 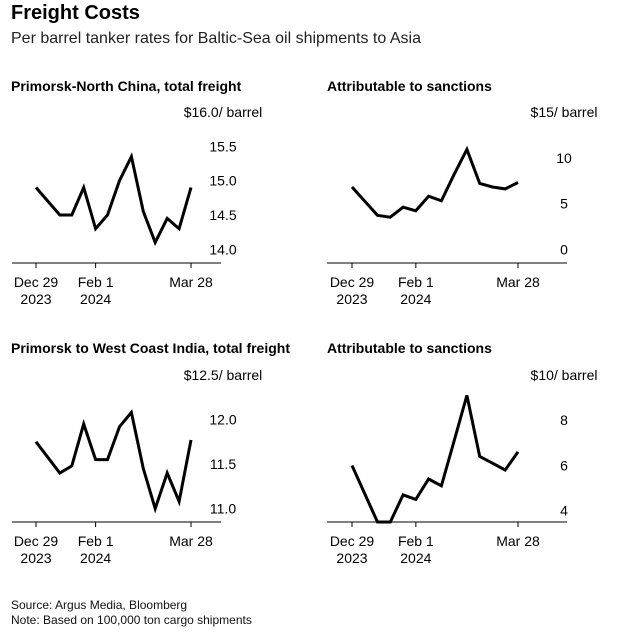 What do you see at coordinates (99, 605) in the screenshot?
I see `source-note: Source: Argus Media, Bloomberg` at bounding box center [99, 605].